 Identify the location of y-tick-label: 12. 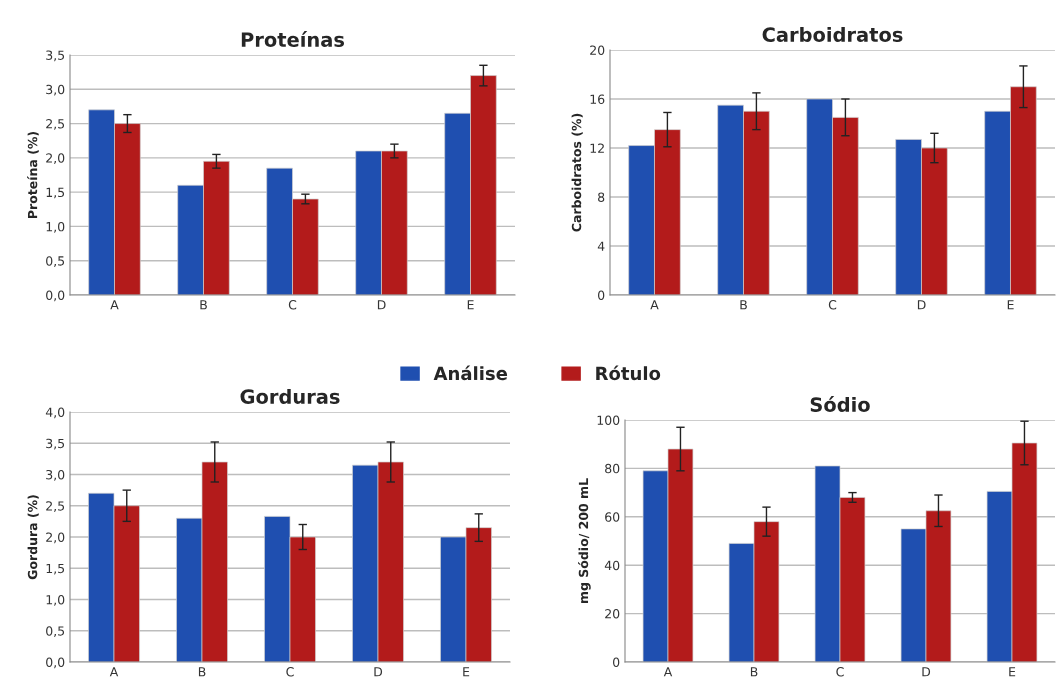
(597, 148).